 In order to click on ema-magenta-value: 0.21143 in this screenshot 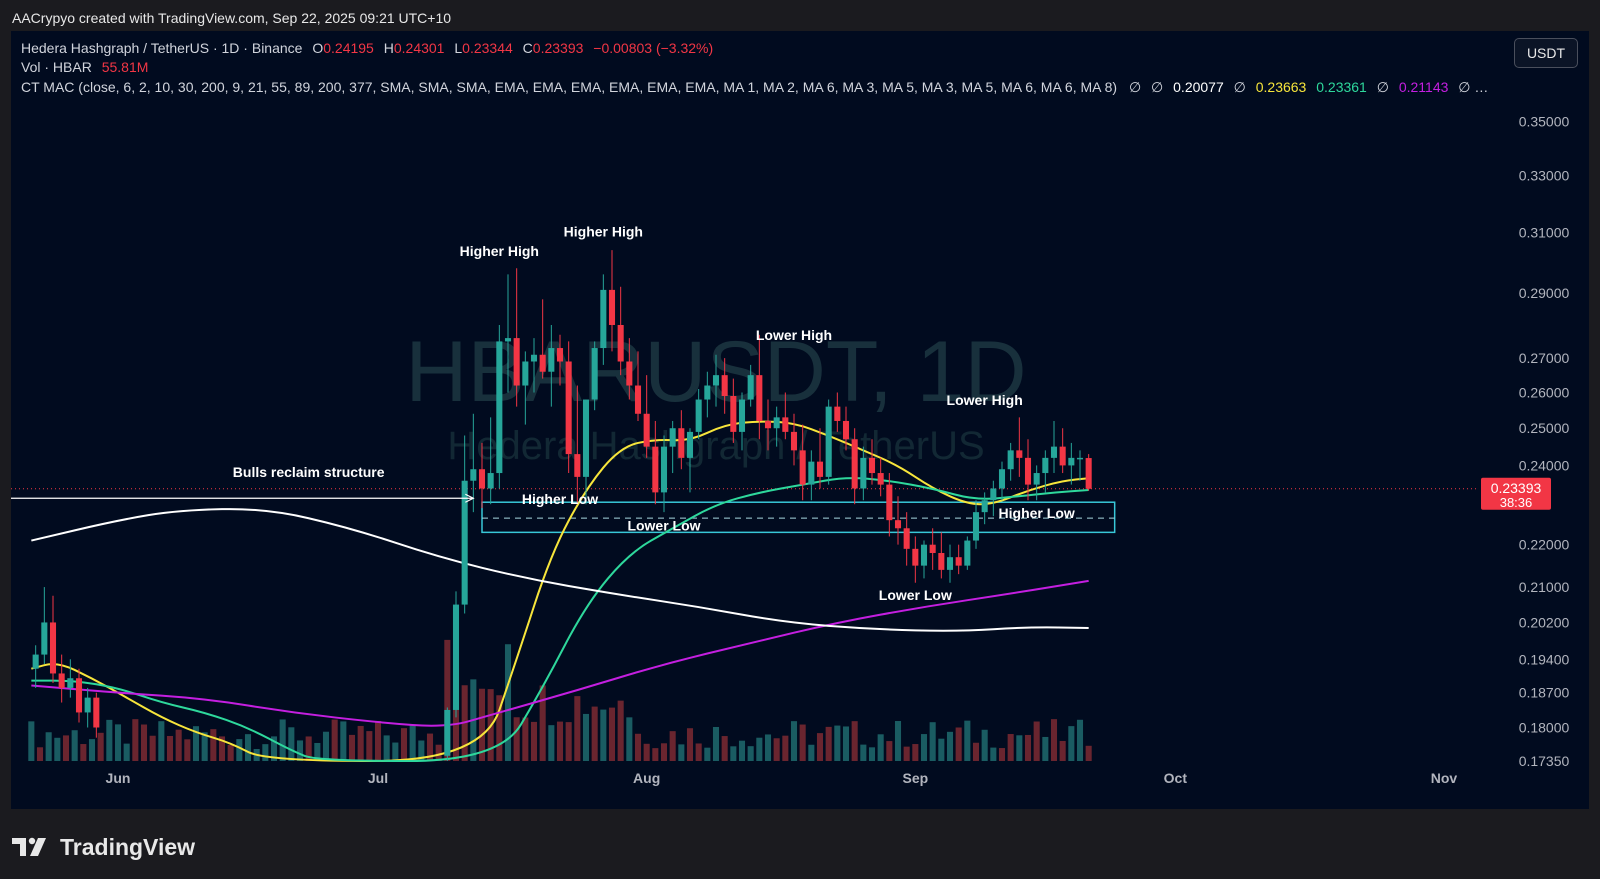, I will do `click(1423, 87)`.